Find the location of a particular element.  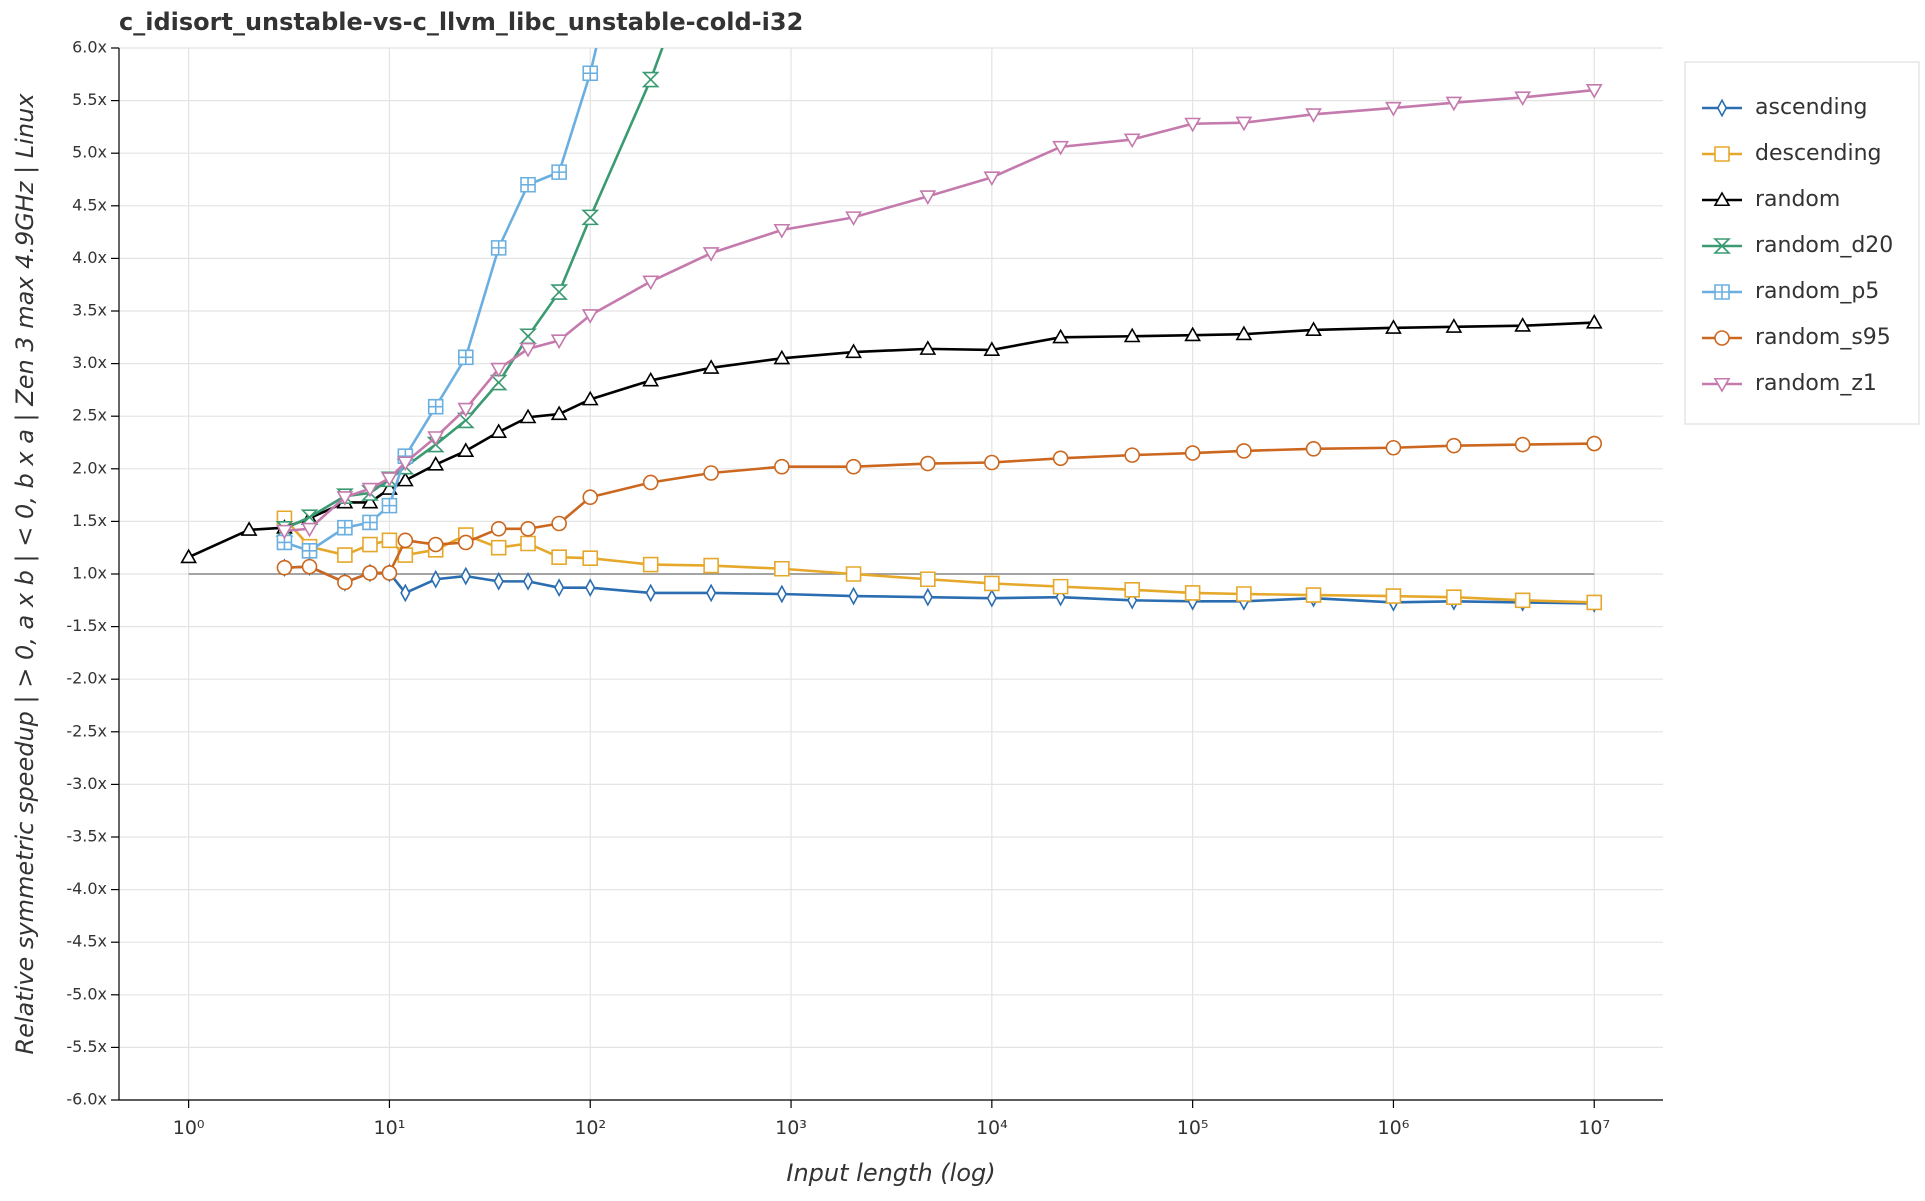

x-tick-label: 10⁶ is located at coordinates (1394, 1128).